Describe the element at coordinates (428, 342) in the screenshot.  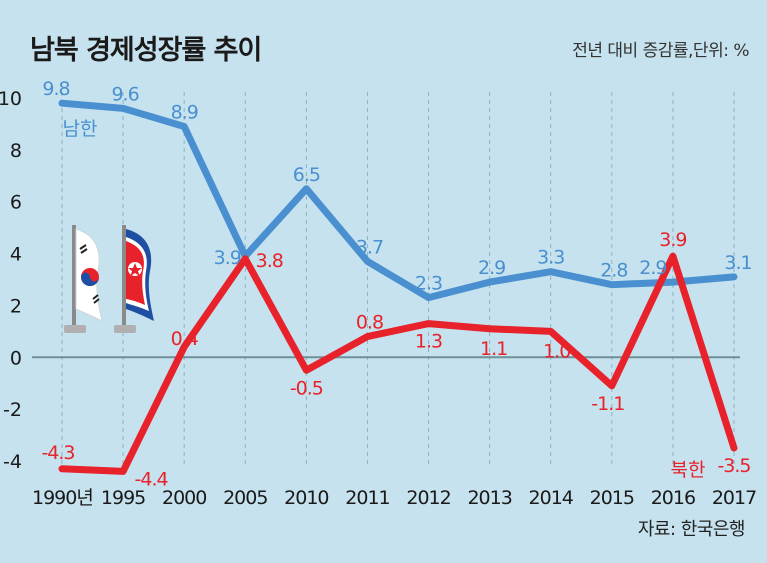
I see `north-data-label: 1.3` at that location.